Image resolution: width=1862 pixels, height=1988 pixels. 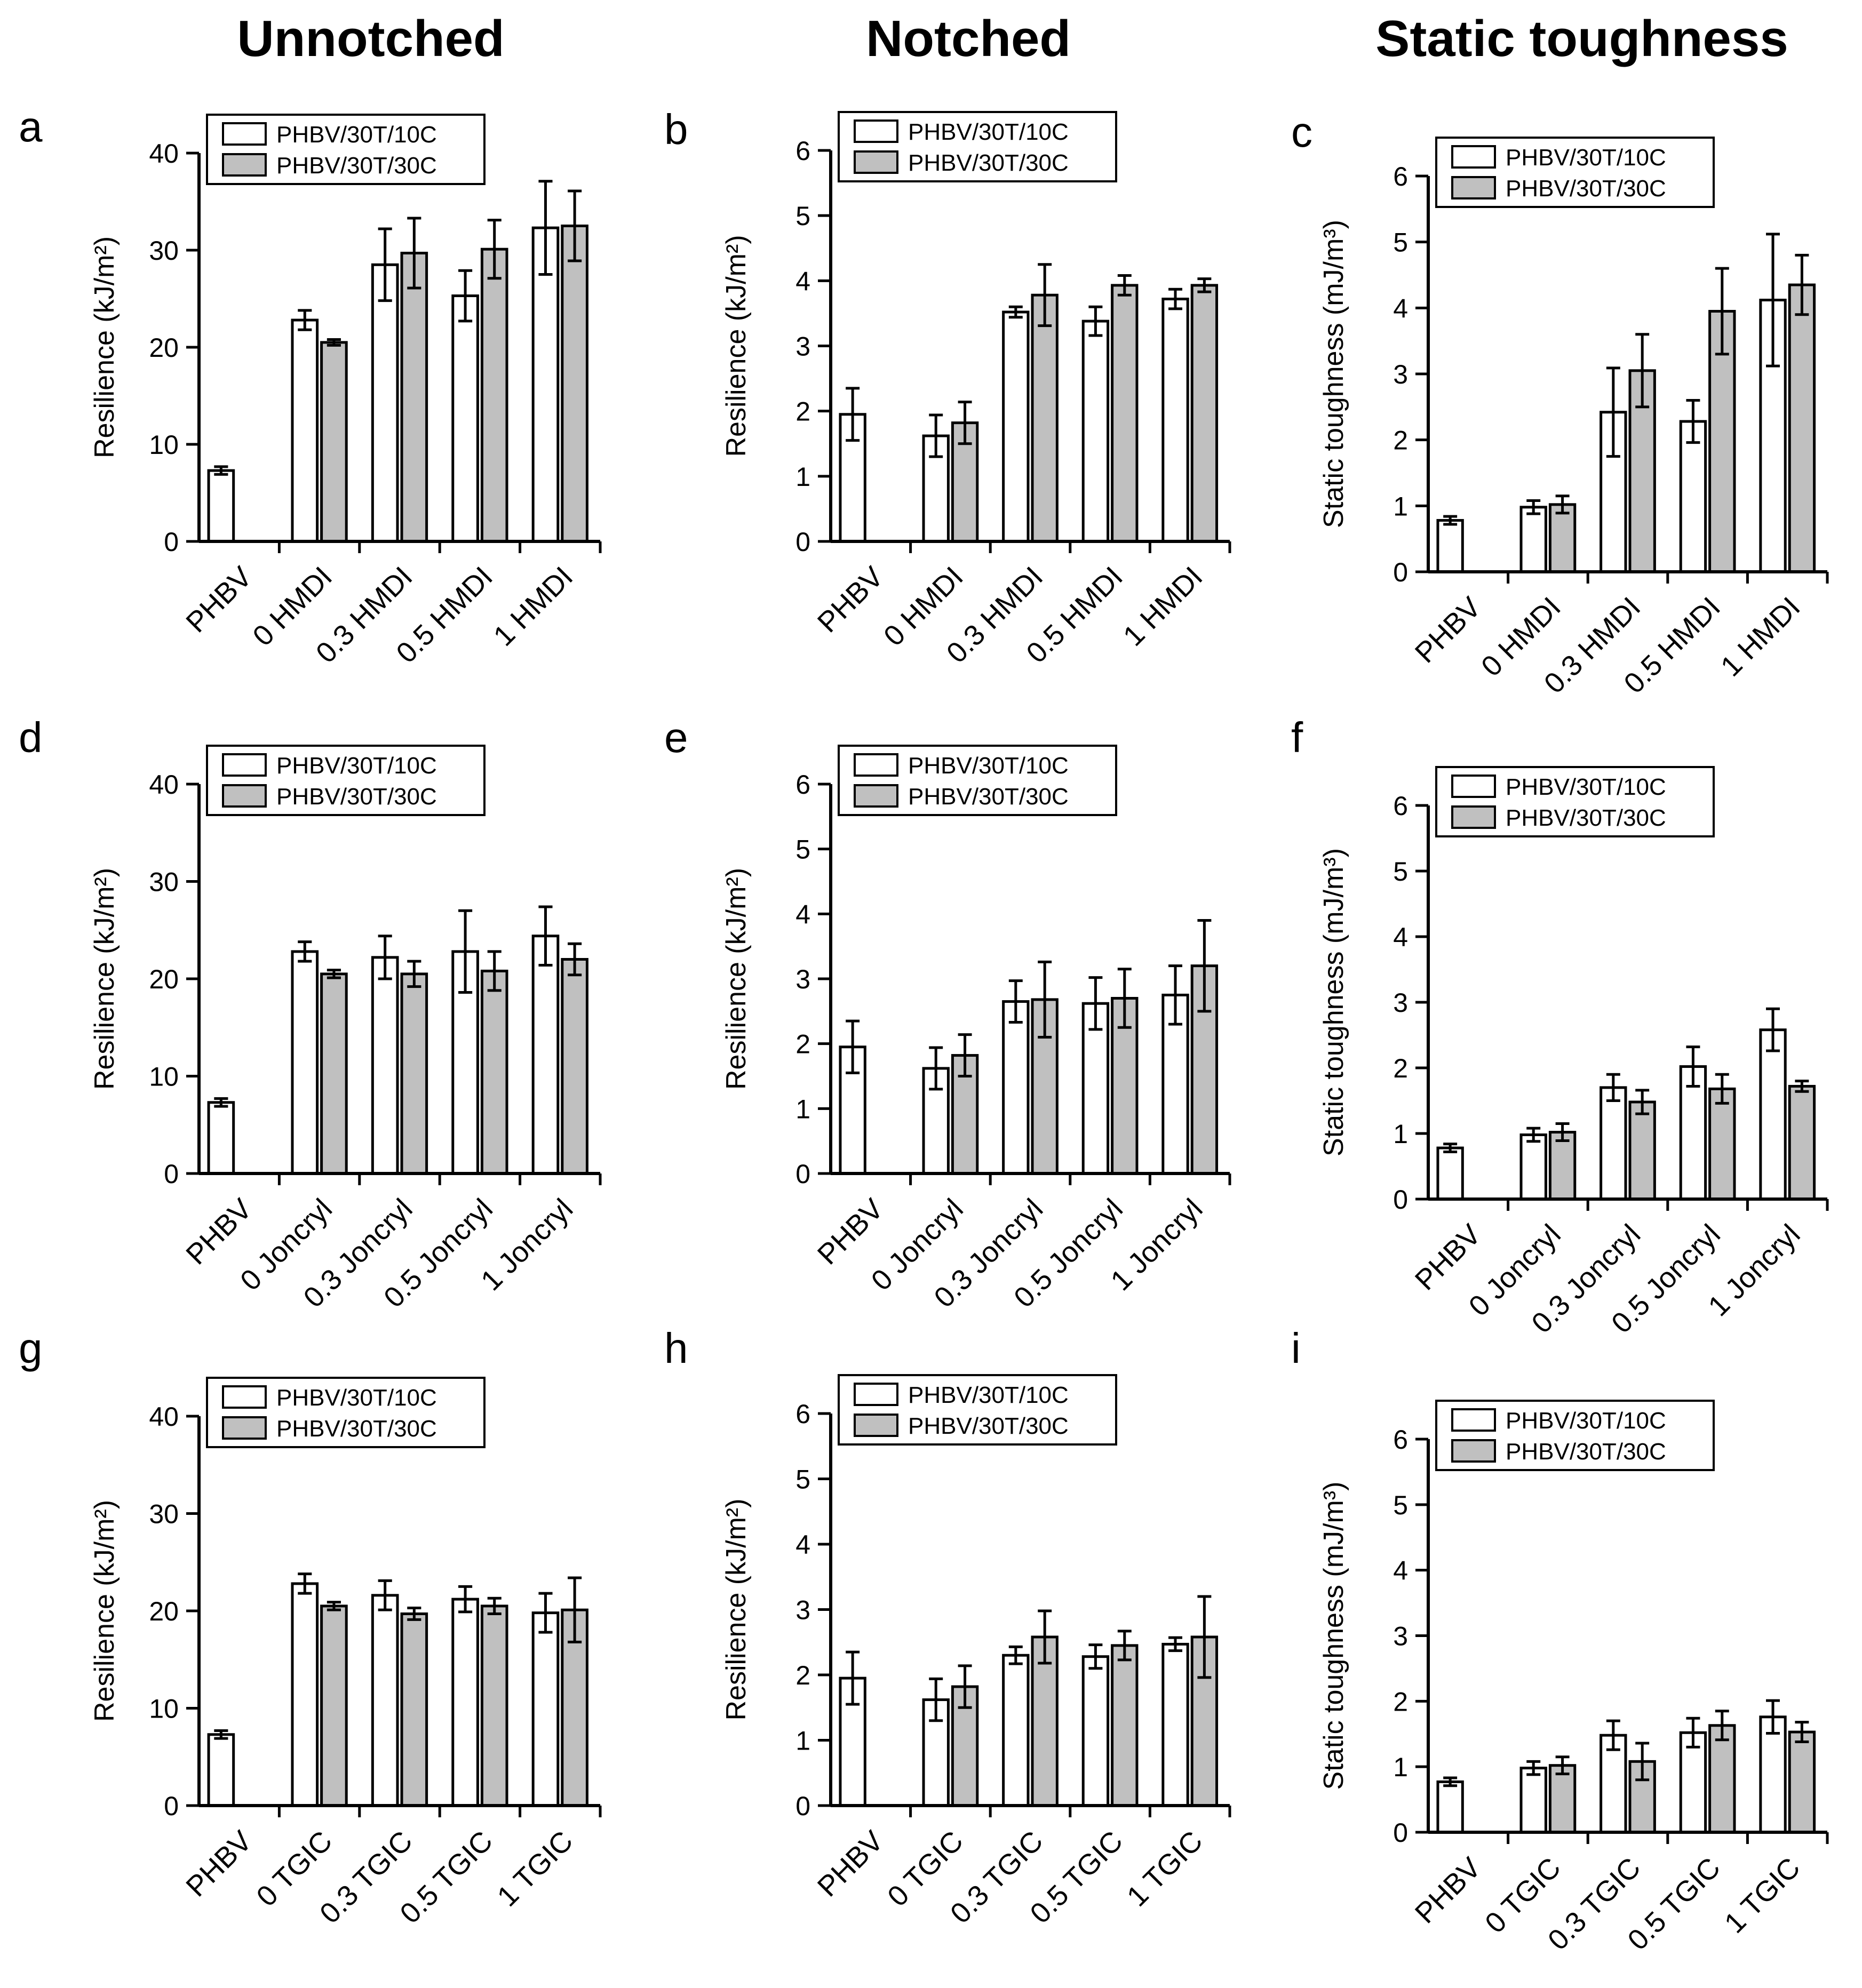 I want to click on panel-letter: f, so click(x=1297, y=737).